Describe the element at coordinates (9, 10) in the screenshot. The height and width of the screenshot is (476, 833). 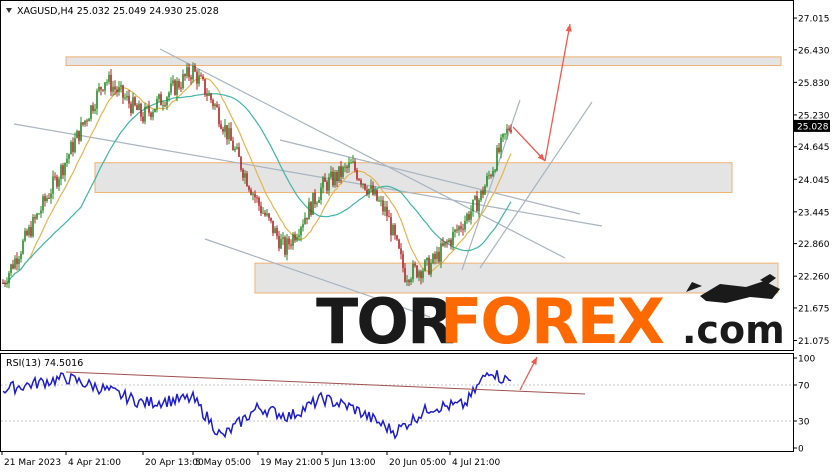
I see `dropdown-triangle-icon` at that location.